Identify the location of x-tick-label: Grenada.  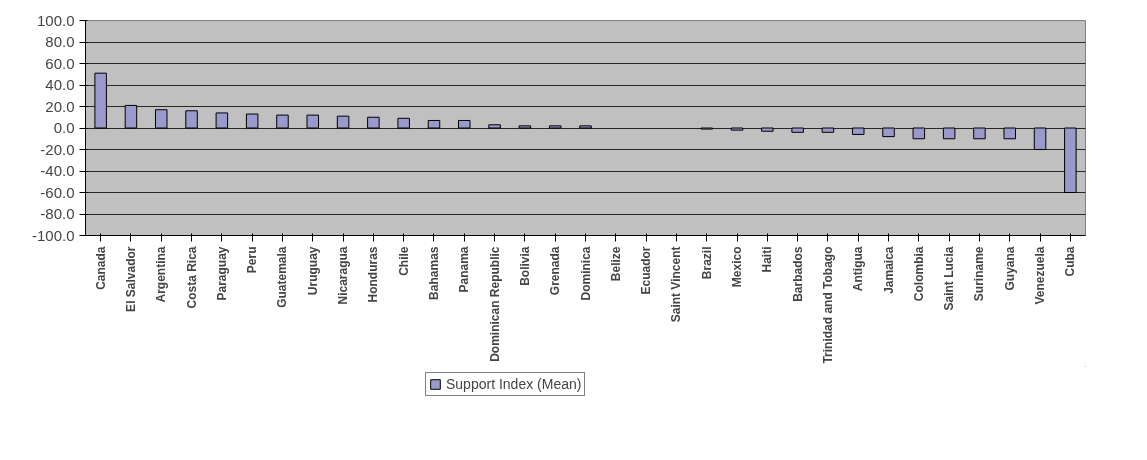
(555, 271).